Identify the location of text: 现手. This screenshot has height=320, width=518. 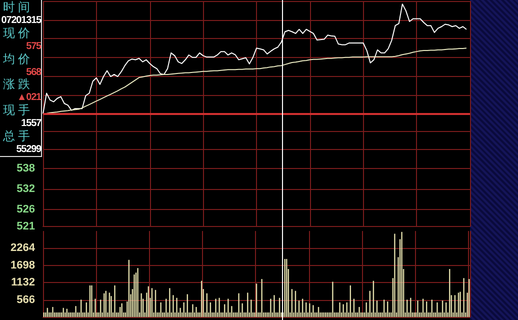
(18, 110).